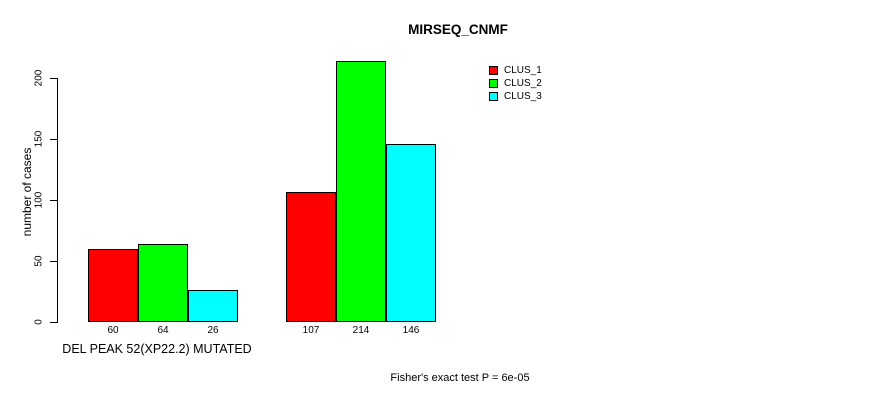  Describe the element at coordinates (523, 96) in the screenshot. I see `legend-label: CLUS_3` at that location.